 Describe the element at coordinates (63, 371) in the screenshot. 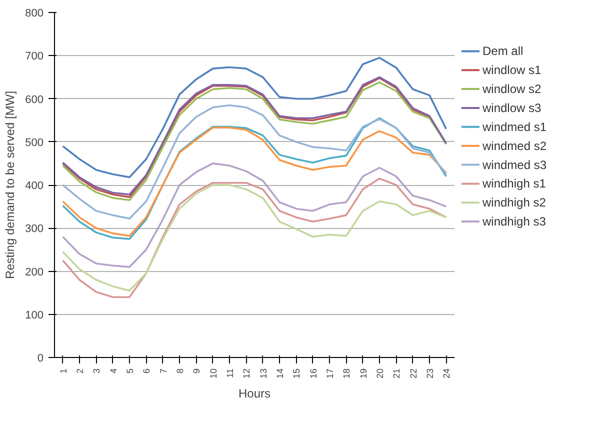

I see `x-tick-label: 1` at that location.